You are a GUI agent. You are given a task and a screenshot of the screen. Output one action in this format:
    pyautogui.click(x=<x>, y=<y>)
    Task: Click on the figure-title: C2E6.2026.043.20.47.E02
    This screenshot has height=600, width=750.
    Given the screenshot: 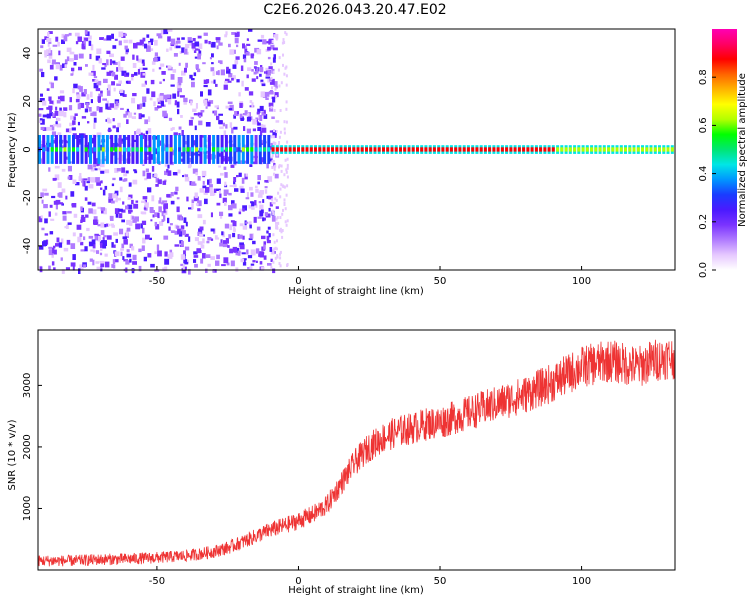 What is the action you would take?
    pyautogui.click(x=354, y=10)
    